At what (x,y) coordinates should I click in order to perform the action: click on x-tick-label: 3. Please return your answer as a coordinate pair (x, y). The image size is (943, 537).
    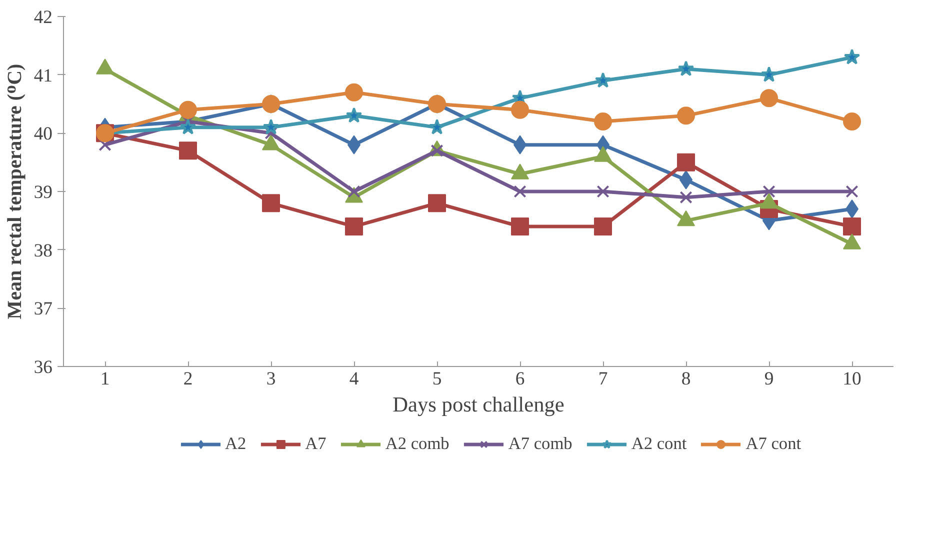
    Looking at the image, I should click on (271, 379).